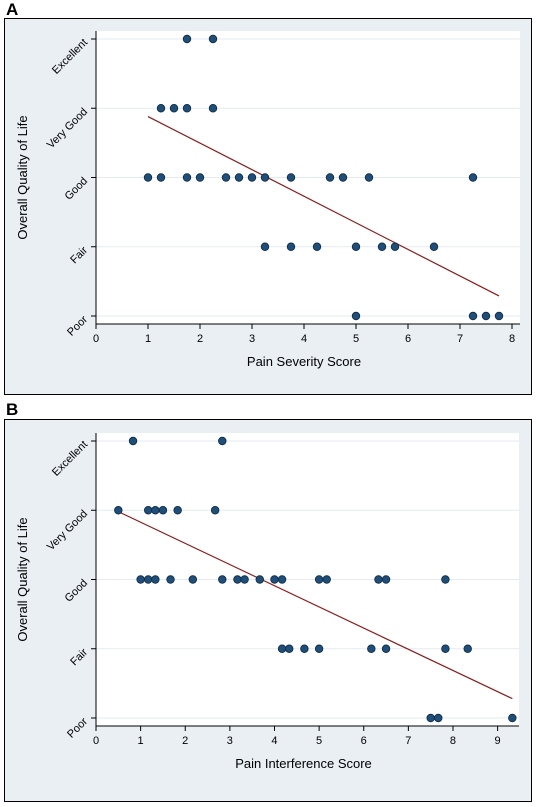 The height and width of the screenshot is (807, 536). Describe the element at coordinates (141, 741) in the screenshot. I see `x-tick-label: 1` at that location.